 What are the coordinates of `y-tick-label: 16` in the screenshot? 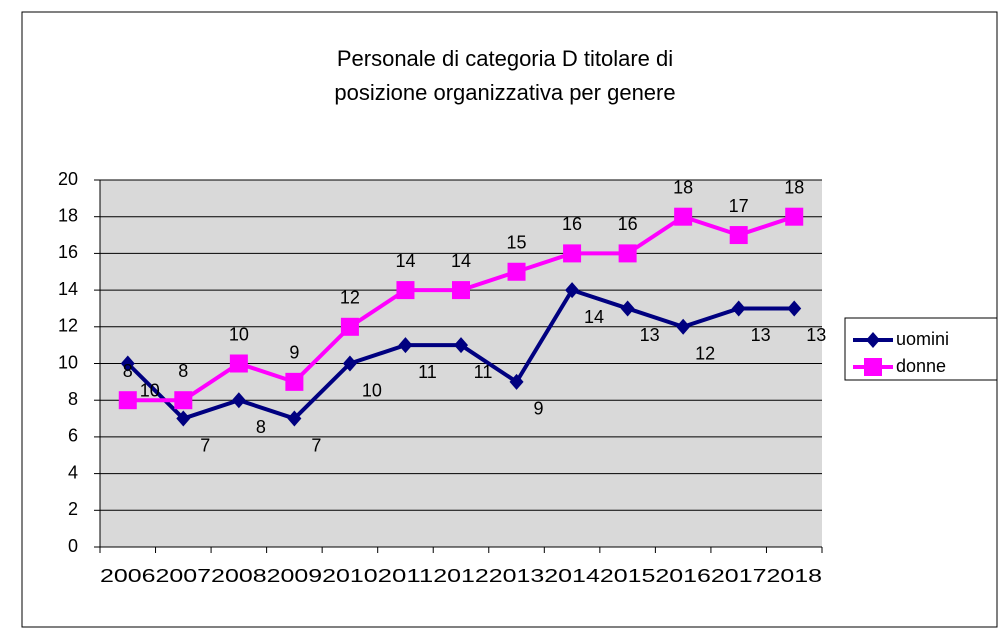 It's located at (68, 252).